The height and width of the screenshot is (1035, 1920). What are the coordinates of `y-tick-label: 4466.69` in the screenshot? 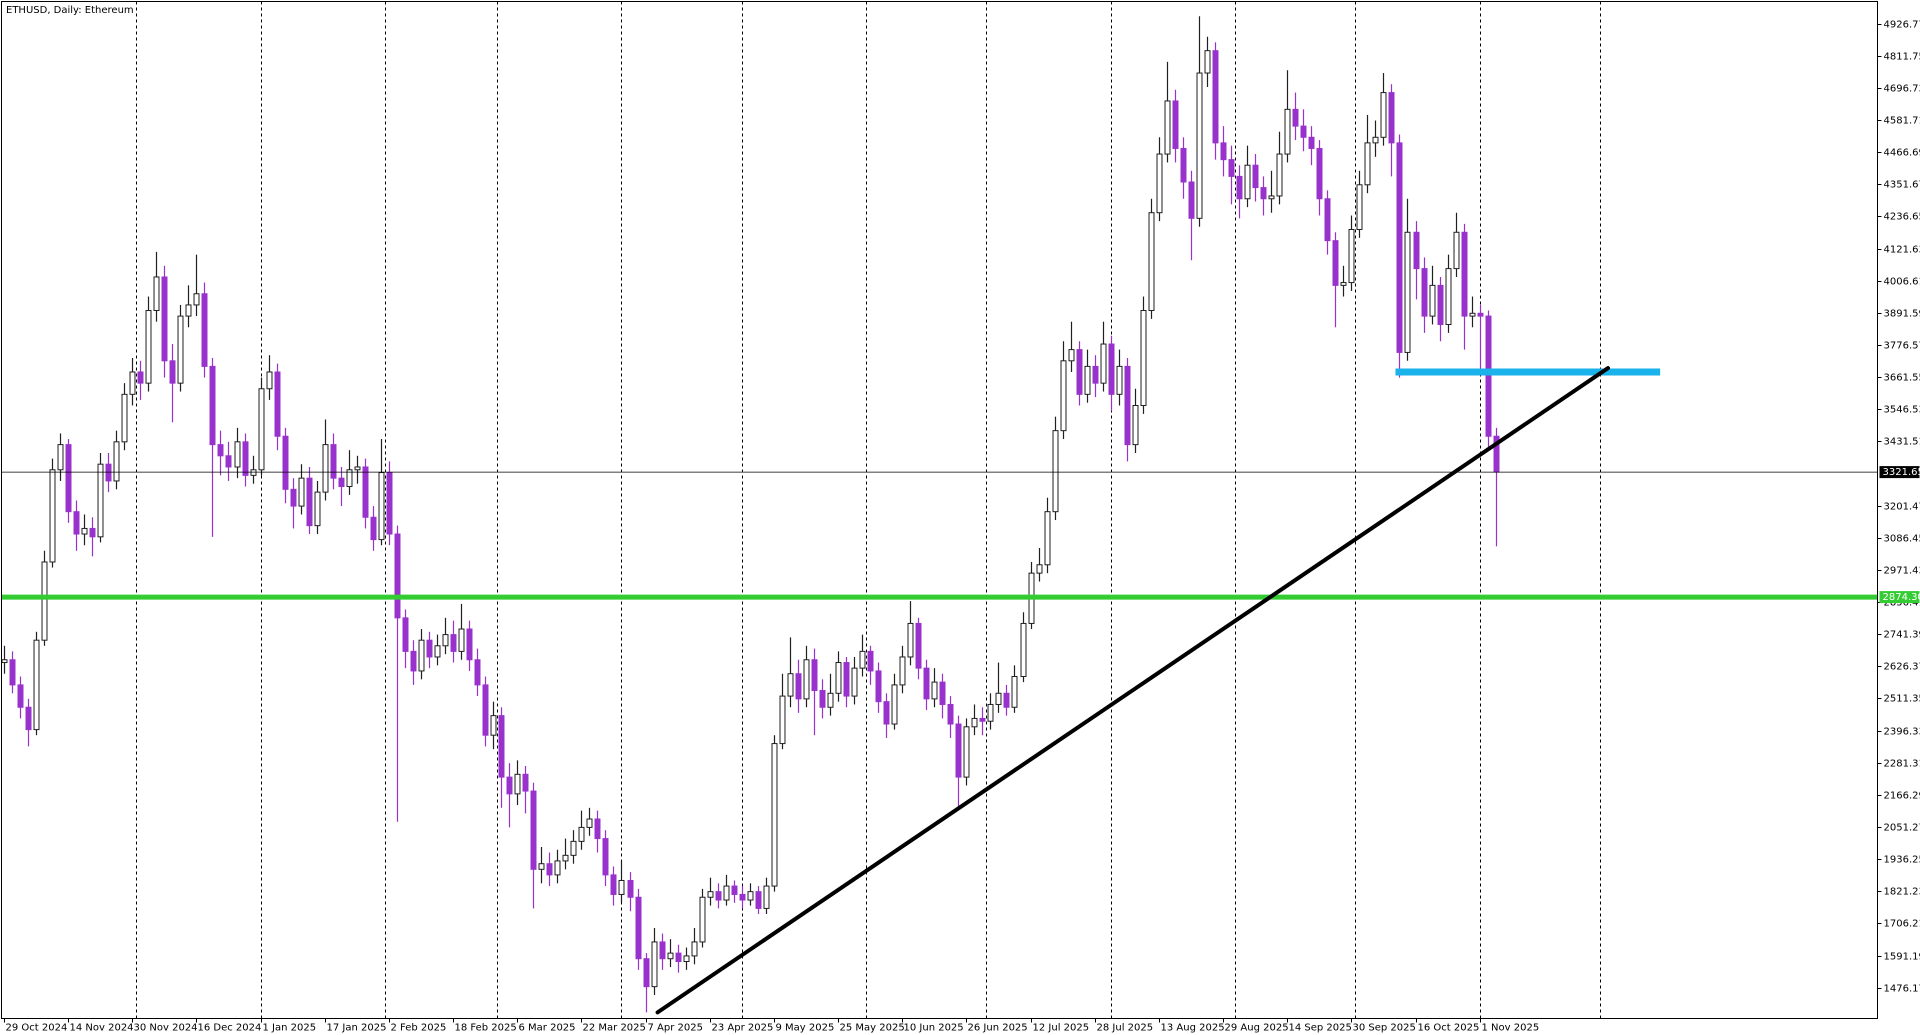 It's located at (1902, 153).